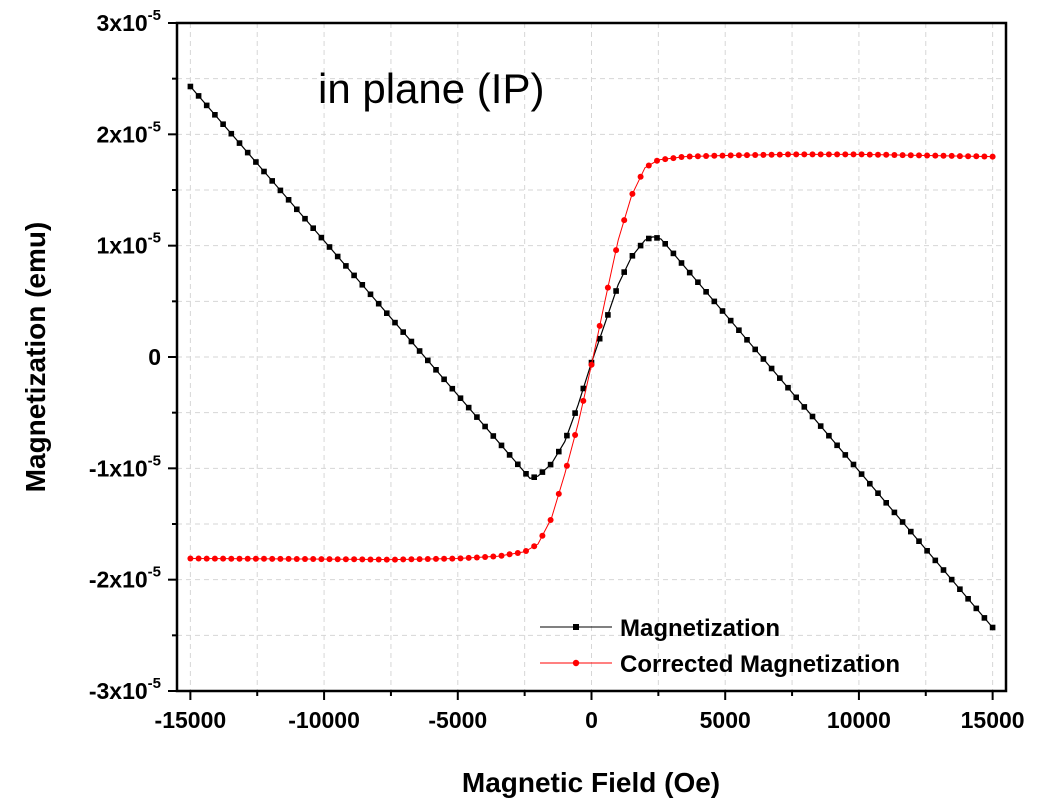 This screenshot has width=1055, height=801. Describe the element at coordinates (125, 578) in the screenshot. I see `y-tick-label: -2x10⁻⁵` at that location.